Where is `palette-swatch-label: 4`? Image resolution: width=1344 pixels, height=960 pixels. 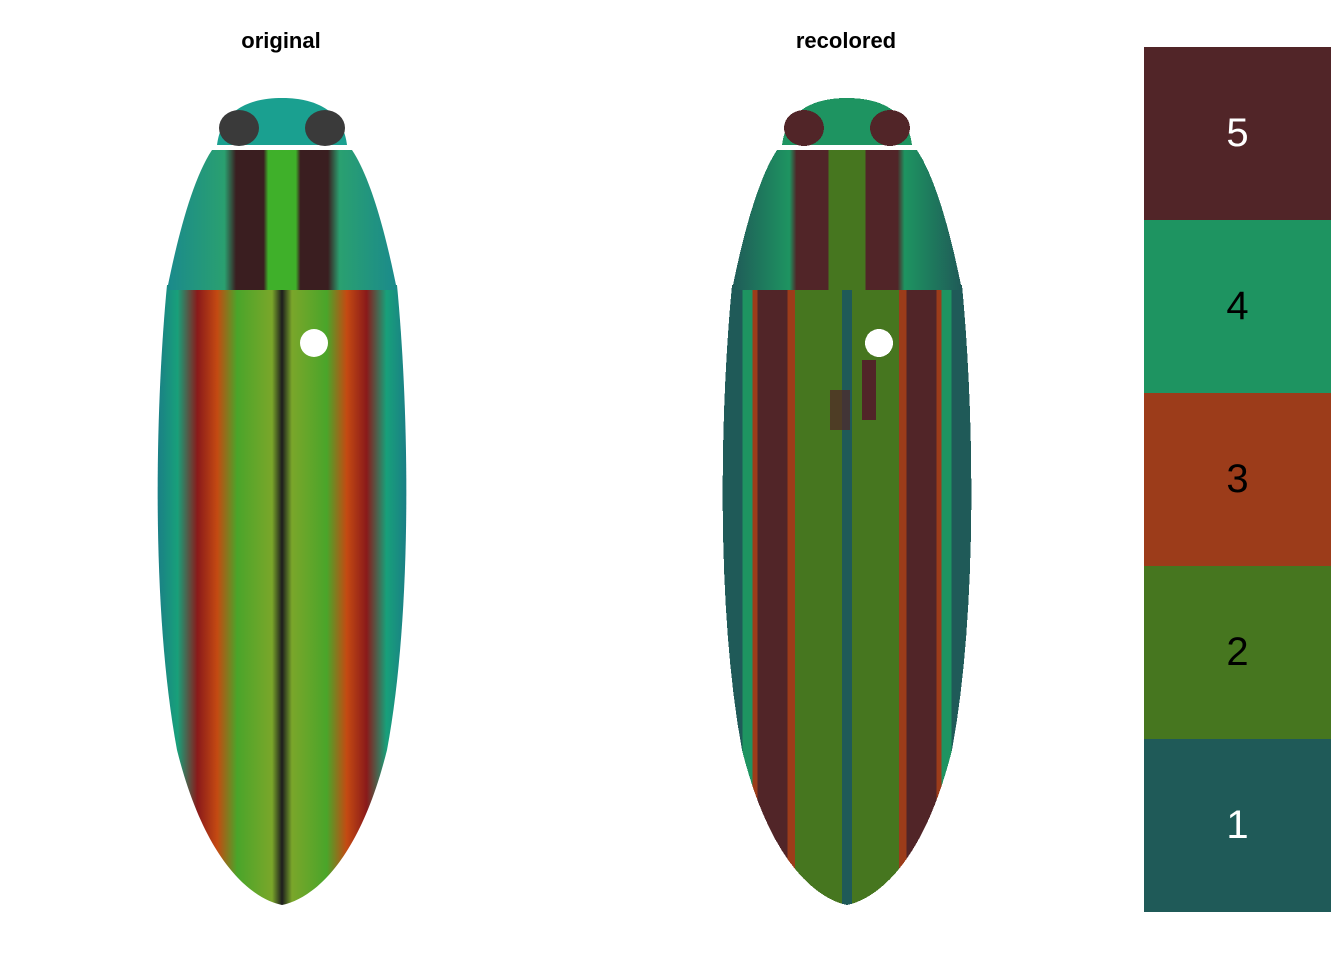
palette-swatch-label: 4 is located at coordinates (1237, 306).